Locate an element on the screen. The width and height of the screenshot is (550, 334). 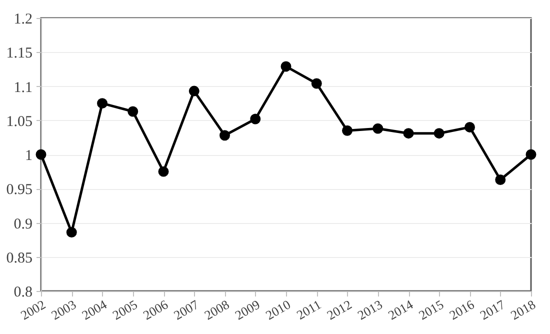
x-tick-label: 2013 is located at coordinates (369, 309).